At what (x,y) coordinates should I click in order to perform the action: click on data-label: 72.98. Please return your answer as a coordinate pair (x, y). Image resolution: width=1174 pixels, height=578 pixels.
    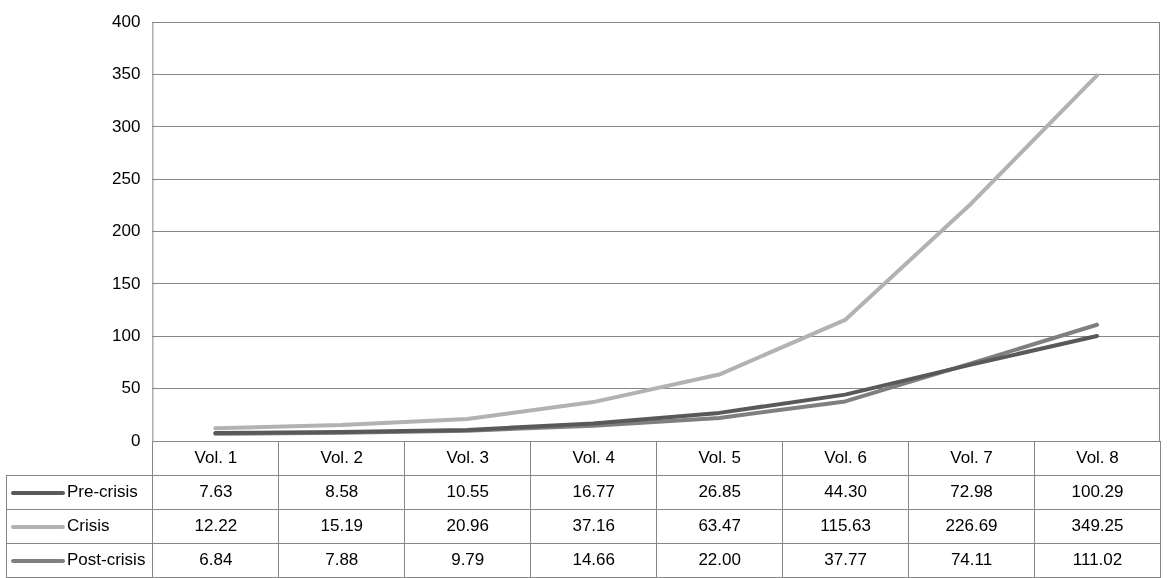
    Looking at the image, I should click on (971, 492).